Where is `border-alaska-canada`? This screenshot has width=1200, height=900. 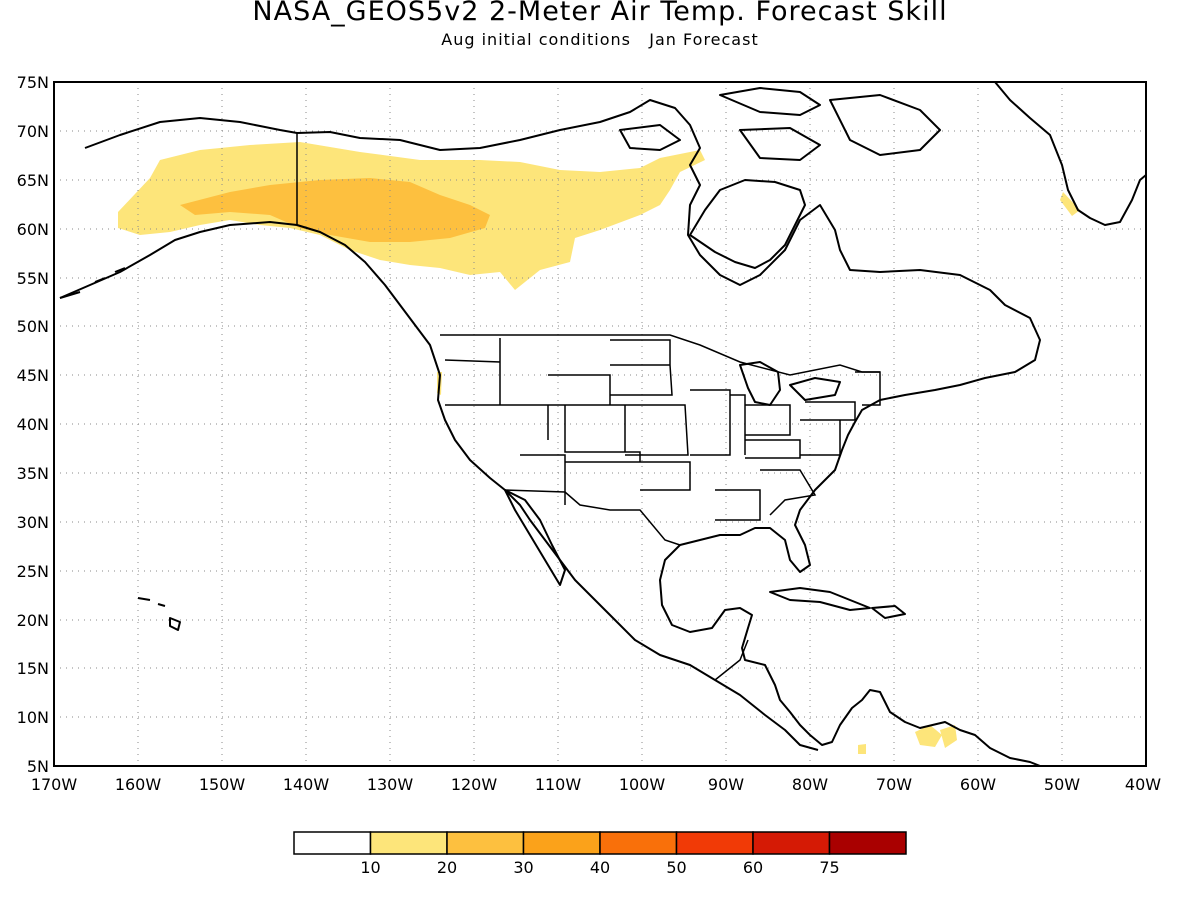 border-alaska-canada is located at coordinates (321, 189).